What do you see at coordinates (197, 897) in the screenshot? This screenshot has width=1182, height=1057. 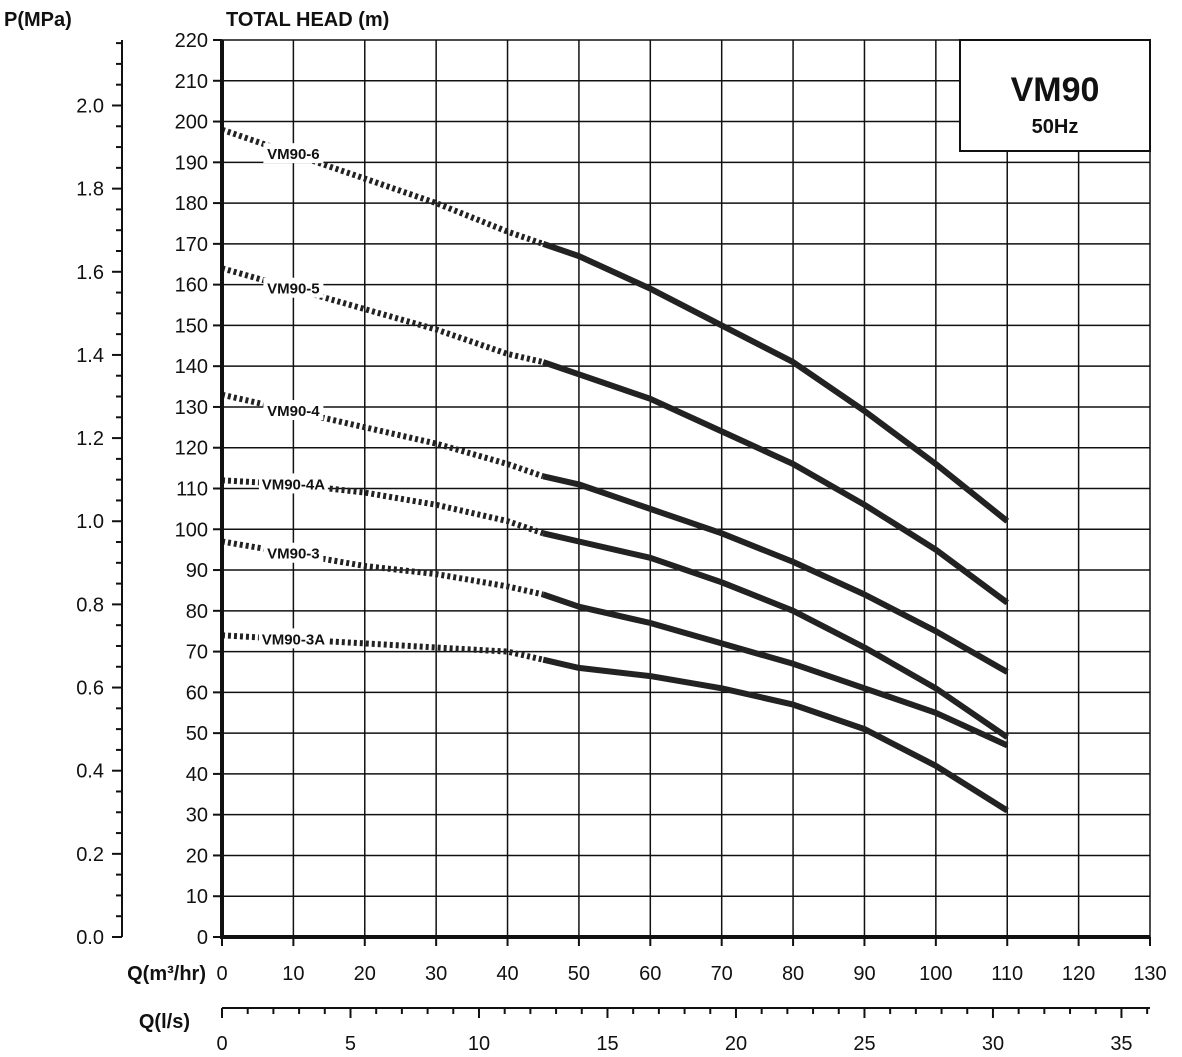 I see `y-tick-label: 10` at bounding box center [197, 897].